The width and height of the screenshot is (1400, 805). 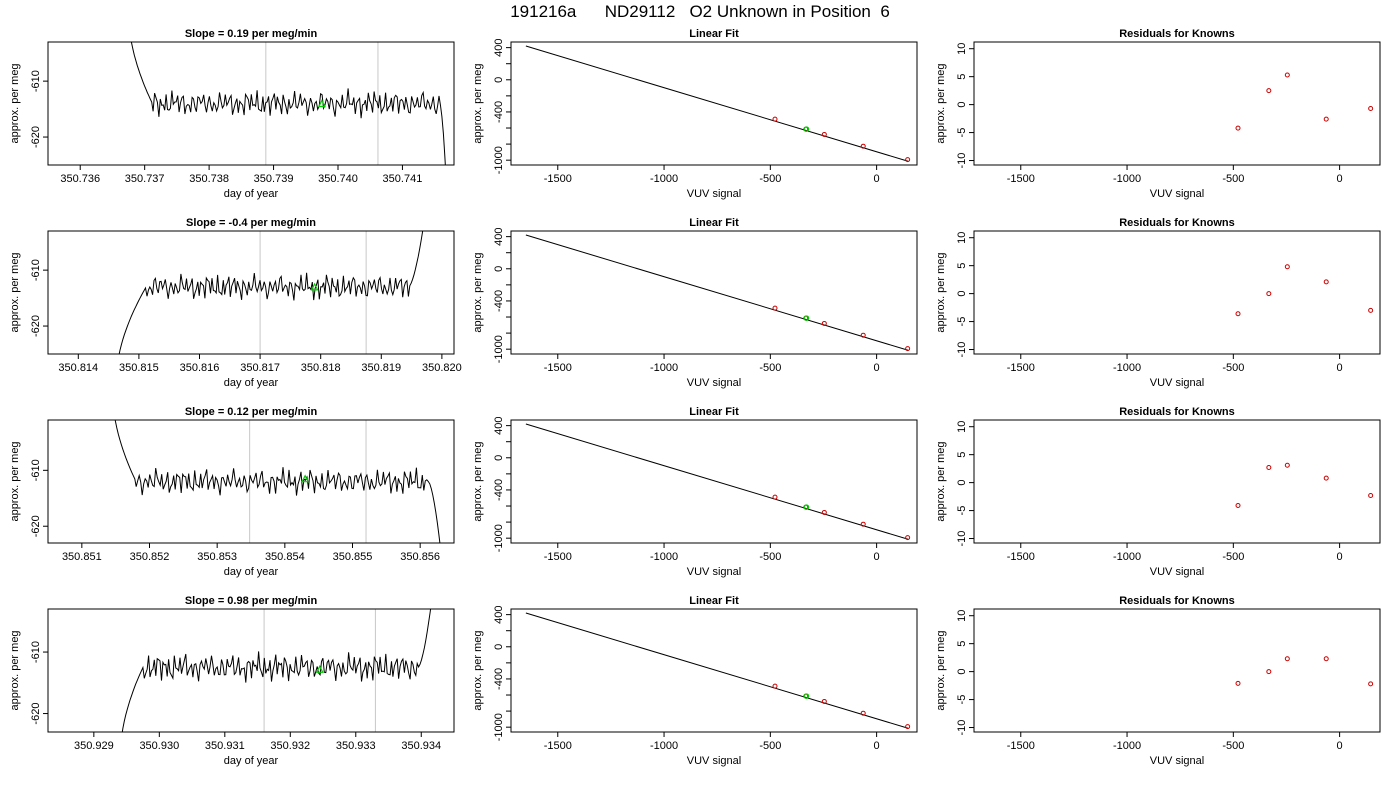 I want to click on x-tick-label: 350.932, so click(x=290, y=746).